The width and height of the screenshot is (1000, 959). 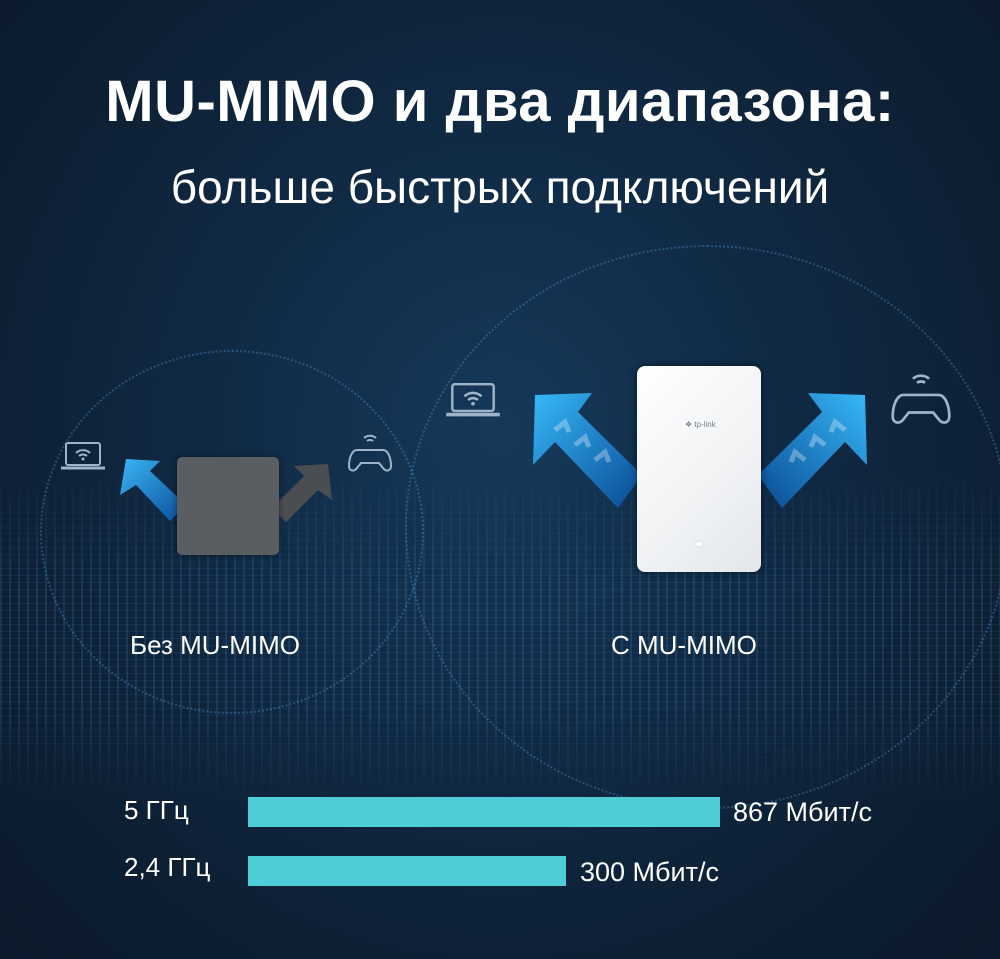 I want to click on tp-link-logo: ❖ tp-link, so click(x=700, y=424).